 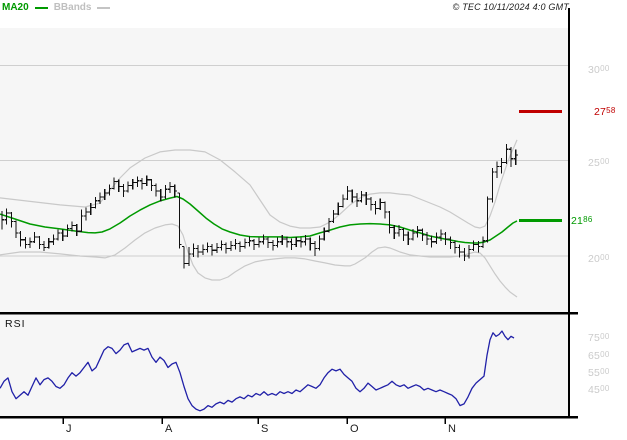 What do you see at coordinates (15, 324) in the screenshot?
I see `rsi-panel-title: RSI` at bounding box center [15, 324].